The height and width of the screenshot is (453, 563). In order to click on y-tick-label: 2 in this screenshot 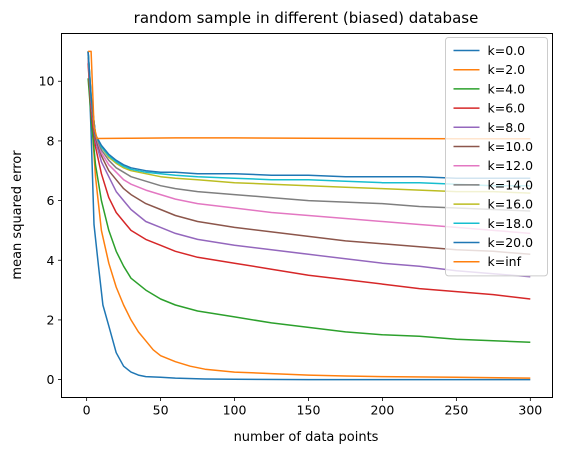, I will do `click(51, 319)`.